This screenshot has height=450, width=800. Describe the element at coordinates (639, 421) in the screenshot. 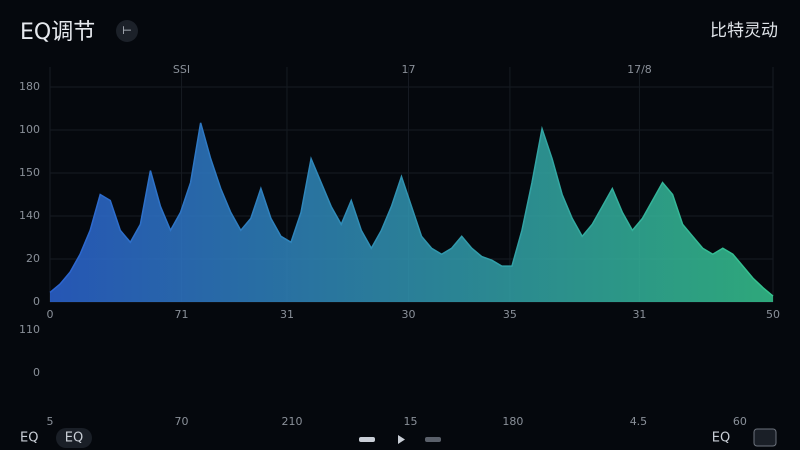

I see `x-tick-label: 4.5` at that location.